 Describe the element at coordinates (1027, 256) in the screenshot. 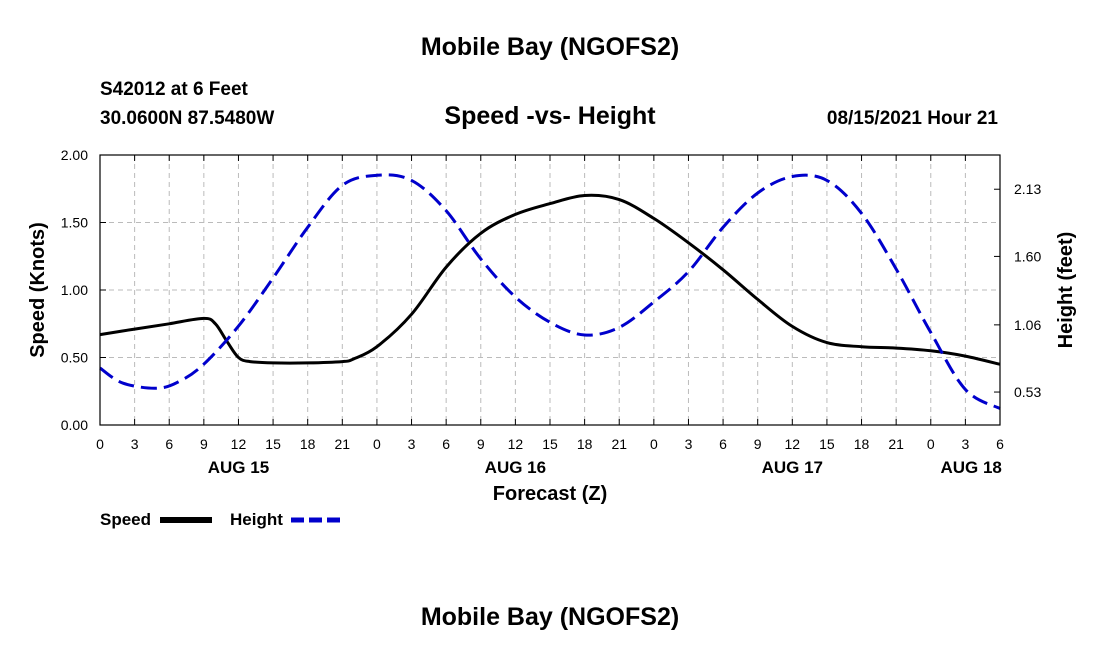

I see `y2-tick-label: 1.60` at that location.